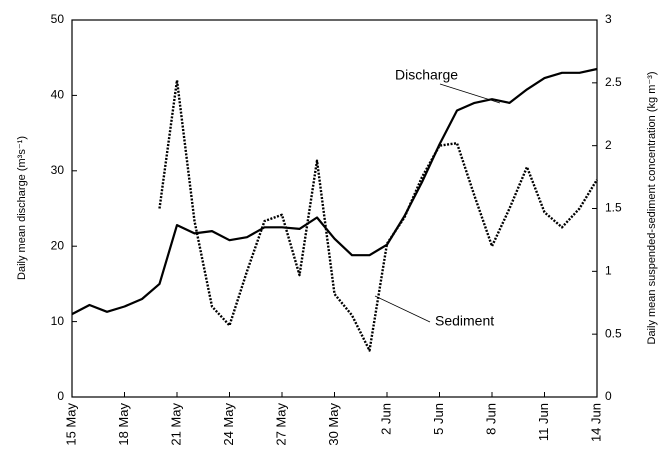  I want to click on y-tick-label: 50, so click(58, 19).